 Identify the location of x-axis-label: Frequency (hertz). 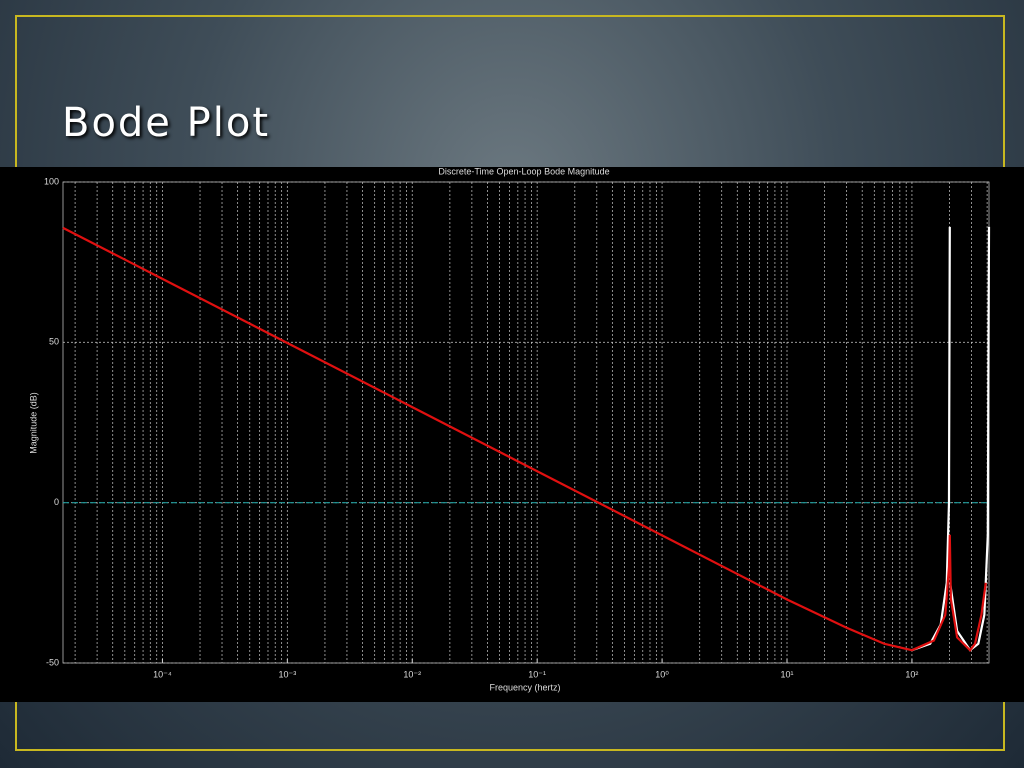
(524, 687).